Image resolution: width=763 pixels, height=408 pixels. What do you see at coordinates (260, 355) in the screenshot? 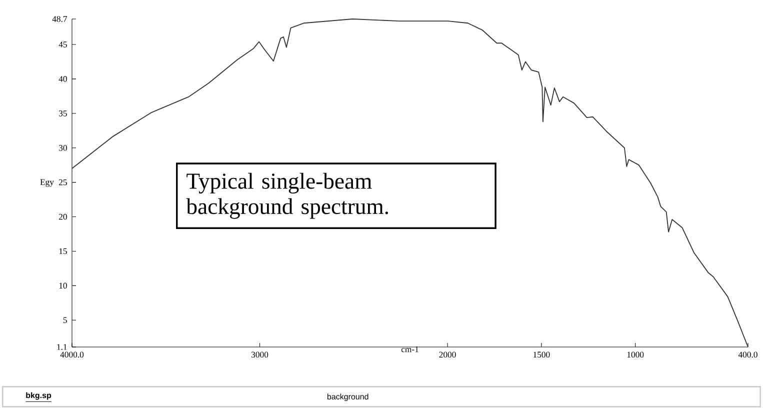
I see `x-tick-label: 3000` at bounding box center [260, 355].